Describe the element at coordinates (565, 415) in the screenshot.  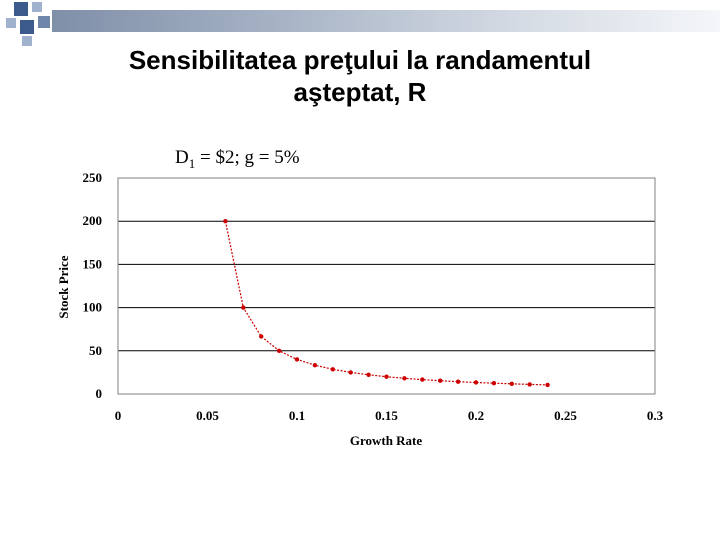
I see `x-tick-label: 0.25` at that location.